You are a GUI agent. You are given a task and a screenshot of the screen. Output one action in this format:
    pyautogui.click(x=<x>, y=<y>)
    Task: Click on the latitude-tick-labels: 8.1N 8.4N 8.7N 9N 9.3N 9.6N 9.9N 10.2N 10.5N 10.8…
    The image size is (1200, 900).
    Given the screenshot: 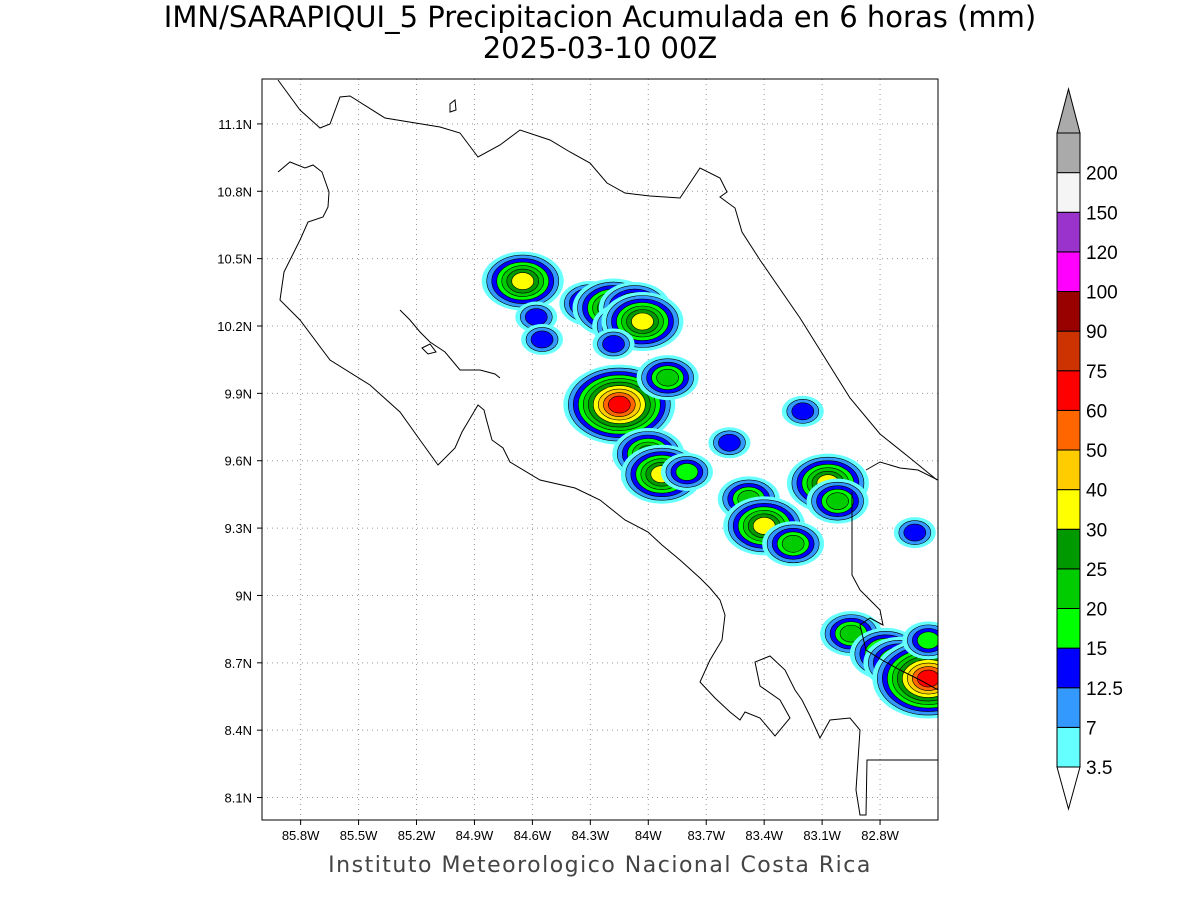 What is the action you would take?
    pyautogui.click(x=239, y=461)
    